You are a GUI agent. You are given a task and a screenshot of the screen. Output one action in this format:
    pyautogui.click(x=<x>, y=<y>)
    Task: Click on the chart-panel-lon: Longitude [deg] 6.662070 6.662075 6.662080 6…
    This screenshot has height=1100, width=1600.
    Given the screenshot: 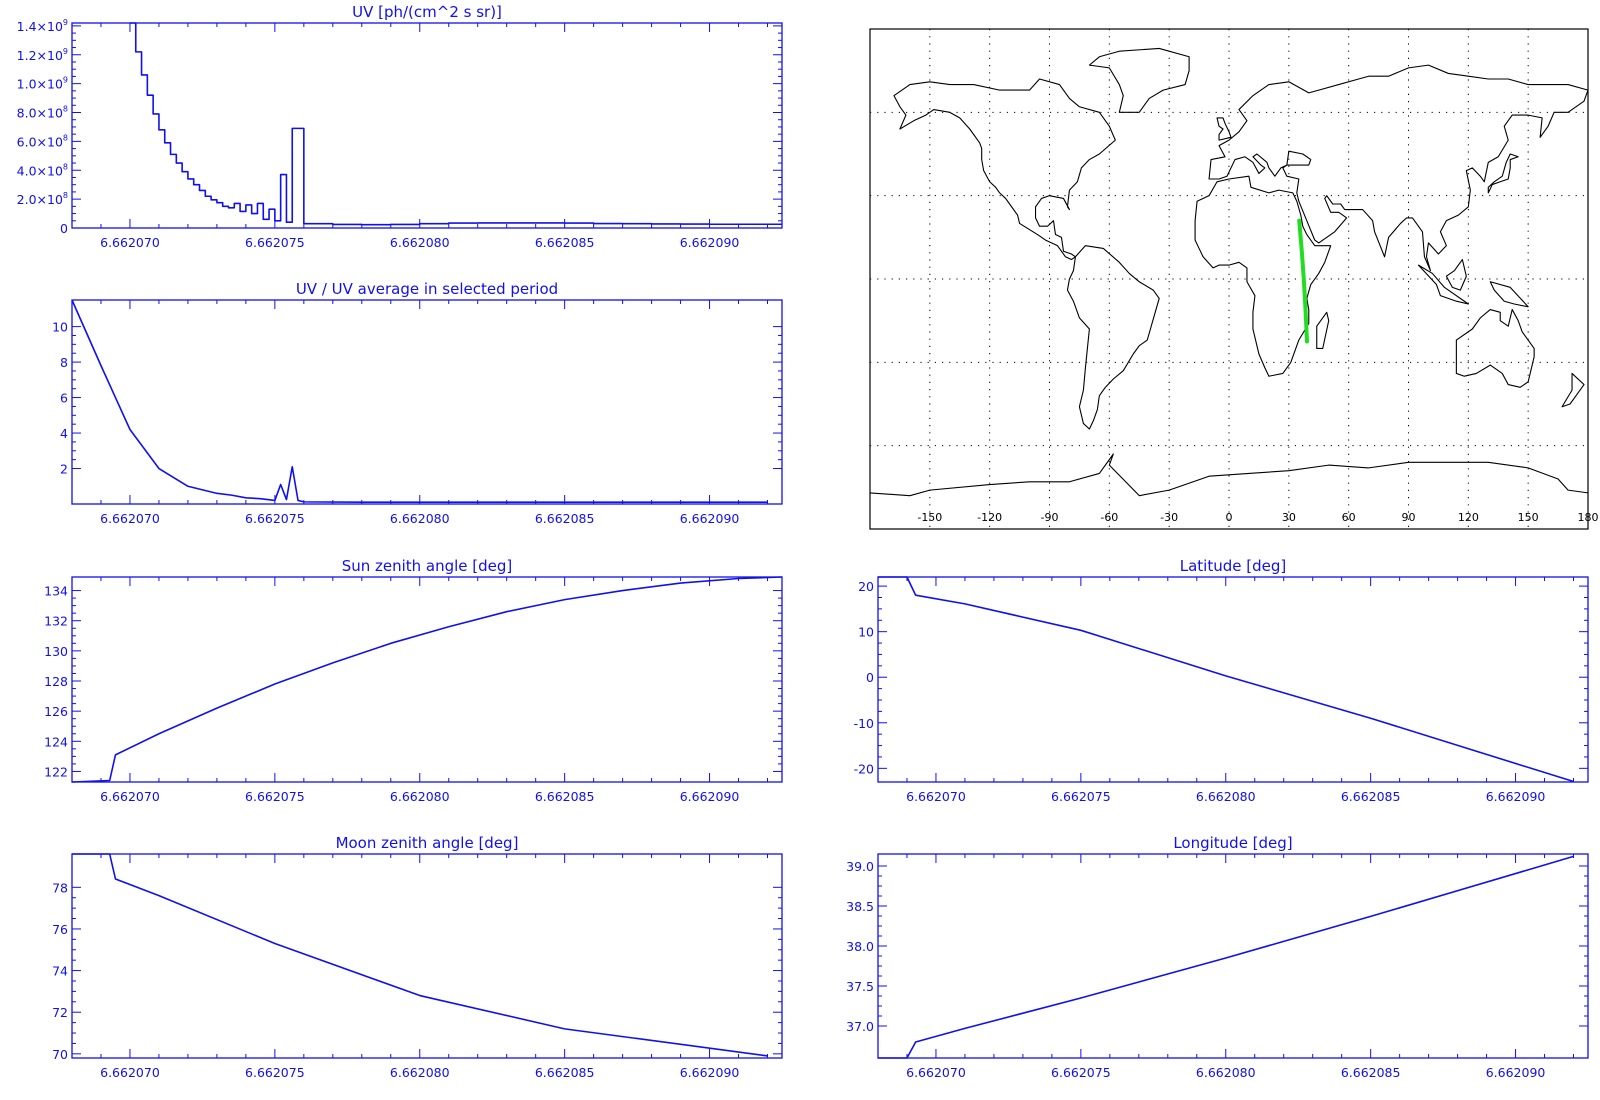 What is the action you would take?
    pyautogui.click(x=1217, y=957)
    